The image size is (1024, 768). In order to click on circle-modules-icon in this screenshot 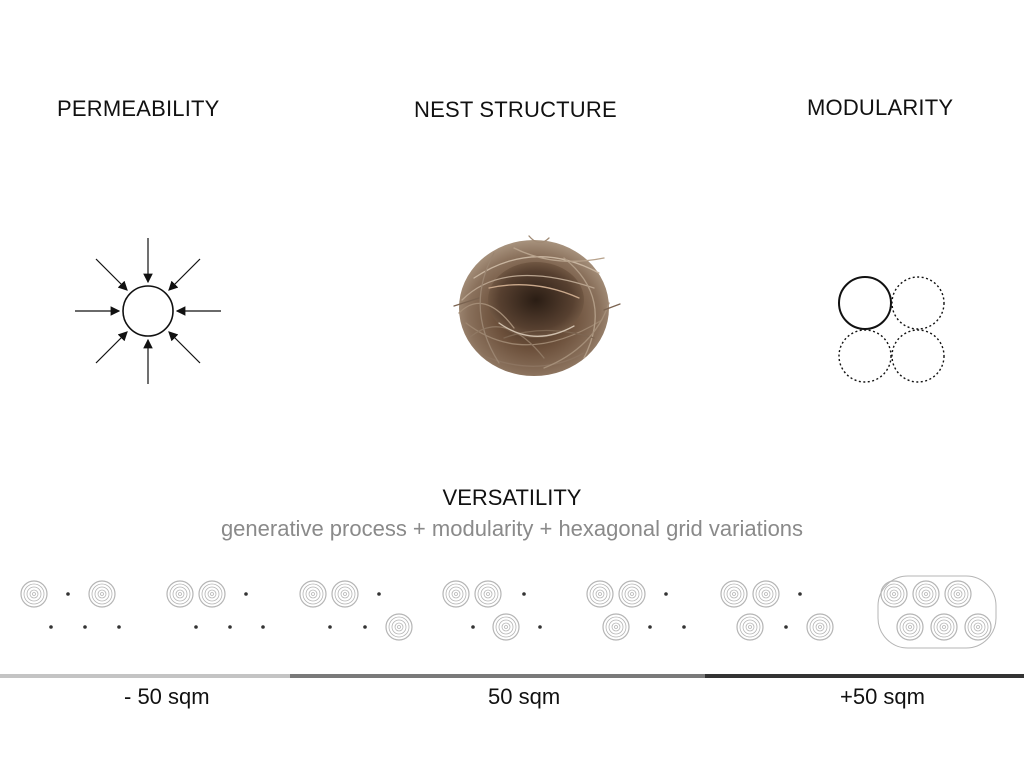, I will do `click(891, 329)`.